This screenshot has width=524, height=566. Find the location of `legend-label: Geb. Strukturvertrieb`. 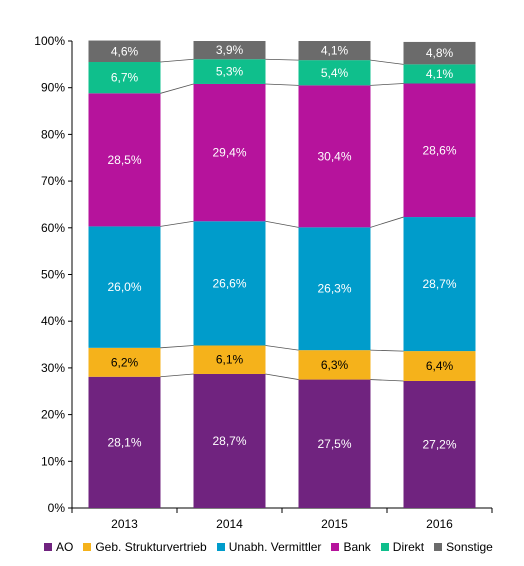

legend-label: Geb. Strukturvertrieb is located at coordinates (151, 547).